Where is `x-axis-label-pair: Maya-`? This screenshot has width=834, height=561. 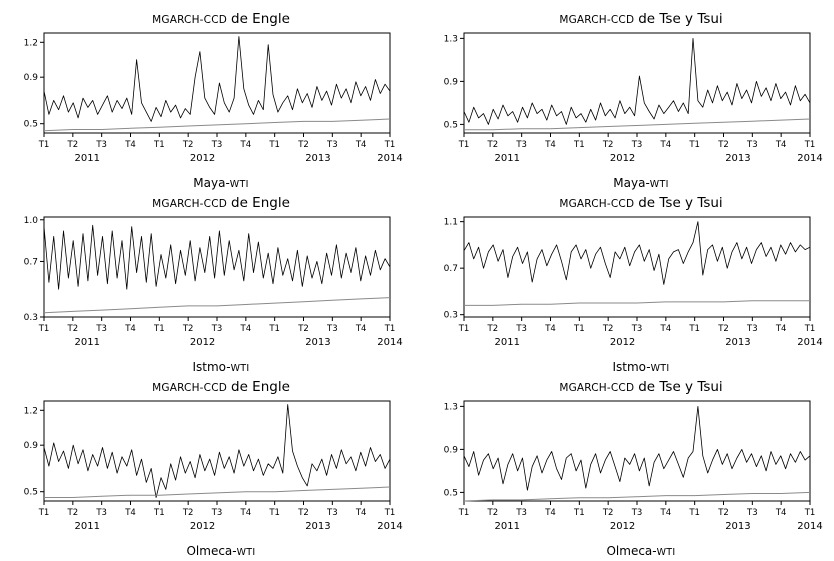
x-axis-label-pair: Maya- is located at coordinates (631, 183).